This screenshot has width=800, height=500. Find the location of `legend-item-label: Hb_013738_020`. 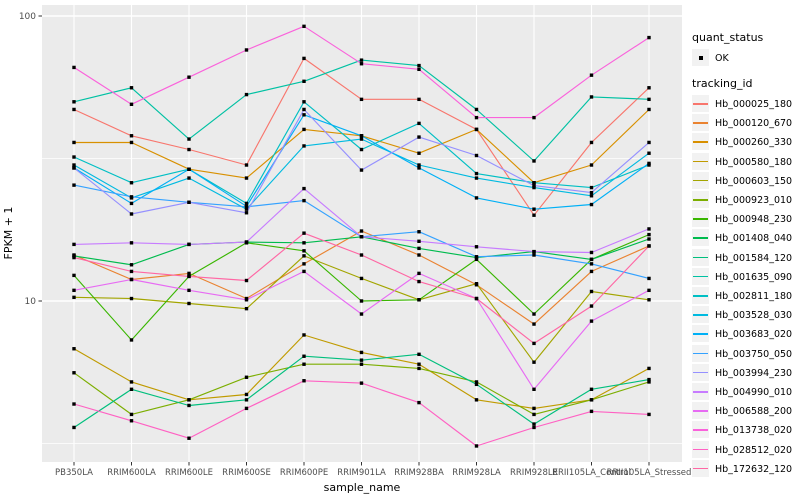

legend-item-label: Hb_013738_020 is located at coordinates (754, 431).